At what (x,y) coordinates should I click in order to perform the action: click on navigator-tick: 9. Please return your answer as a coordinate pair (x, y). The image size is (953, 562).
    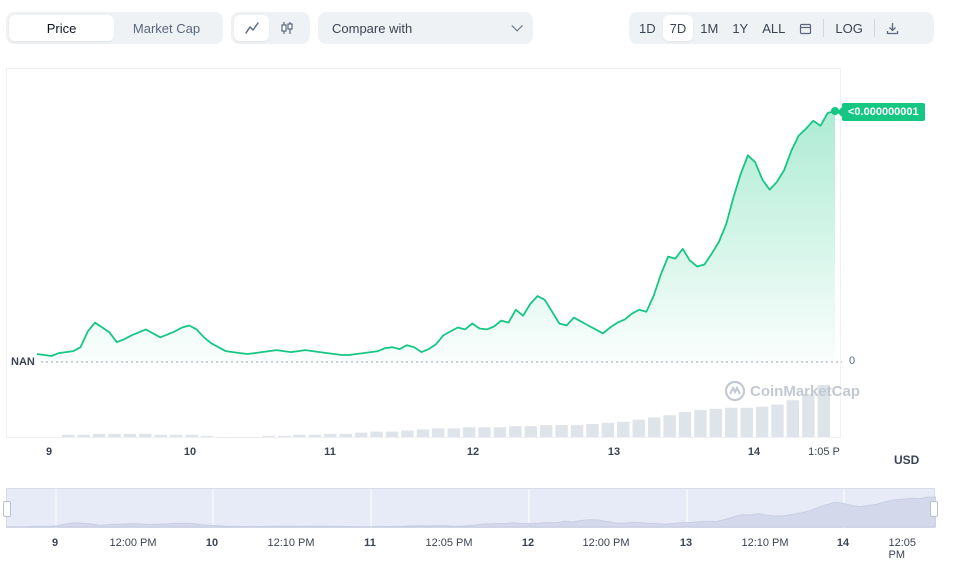
    Looking at the image, I should click on (55, 543).